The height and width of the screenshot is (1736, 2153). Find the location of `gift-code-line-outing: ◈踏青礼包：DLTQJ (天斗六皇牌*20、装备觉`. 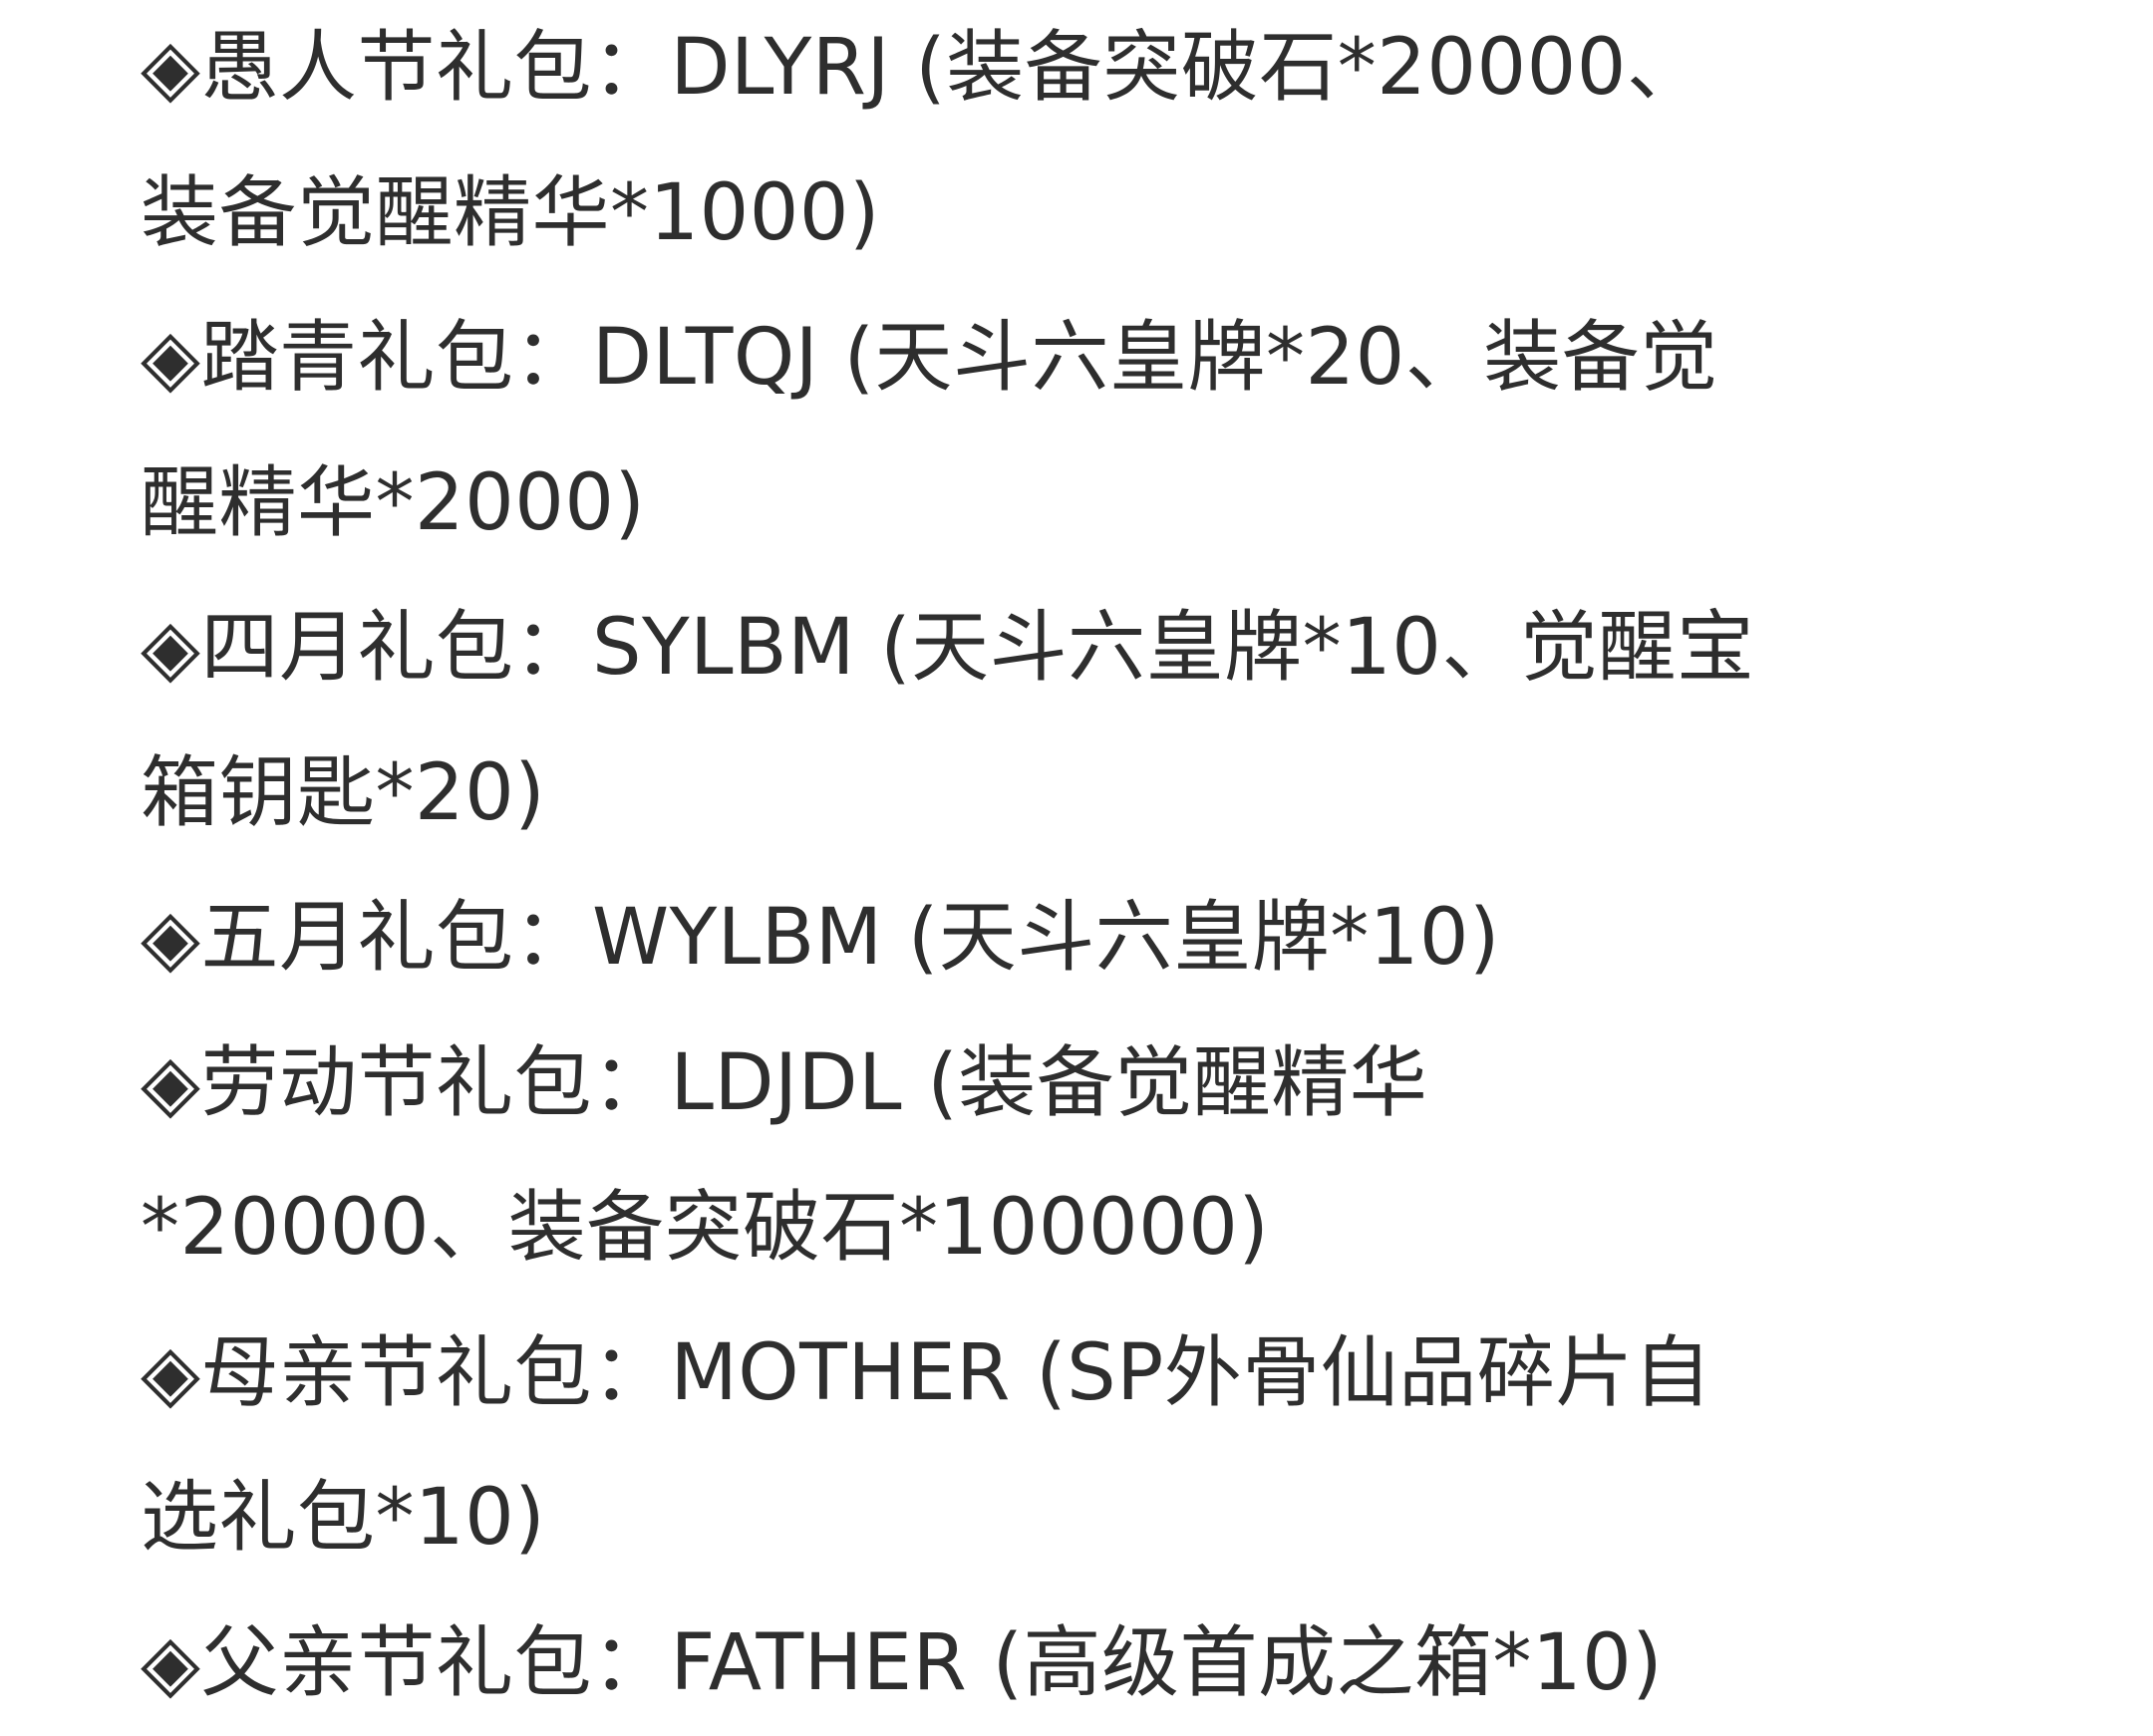

gift-code-line-outing: ◈踏青礼包：DLTQJ (天斗六皇牌*20、装备觉 is located at coordinates (1127, 359).